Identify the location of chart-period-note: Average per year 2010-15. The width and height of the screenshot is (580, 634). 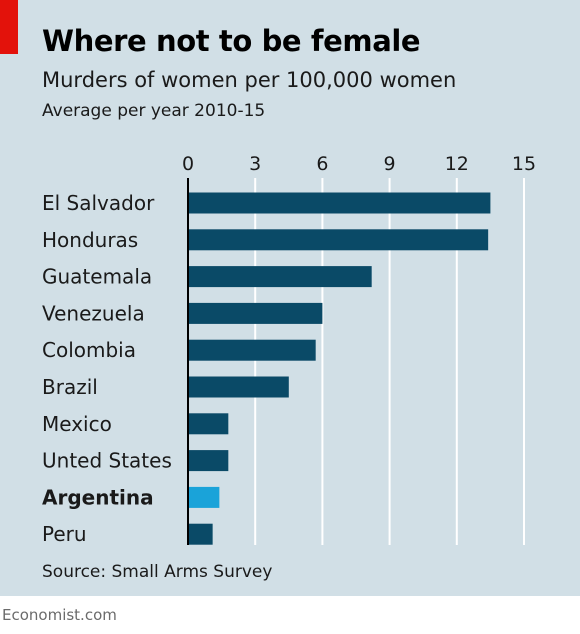
(154, 111).